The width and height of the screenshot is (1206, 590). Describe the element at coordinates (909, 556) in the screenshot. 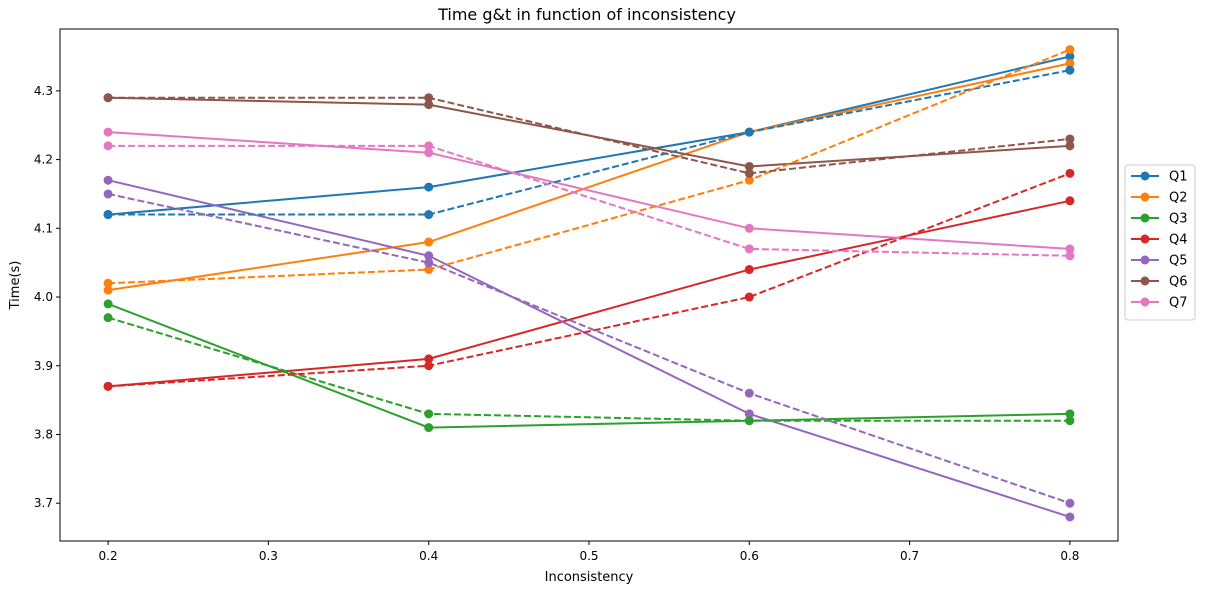

I see `x-tick-label: 0.7` at that location.